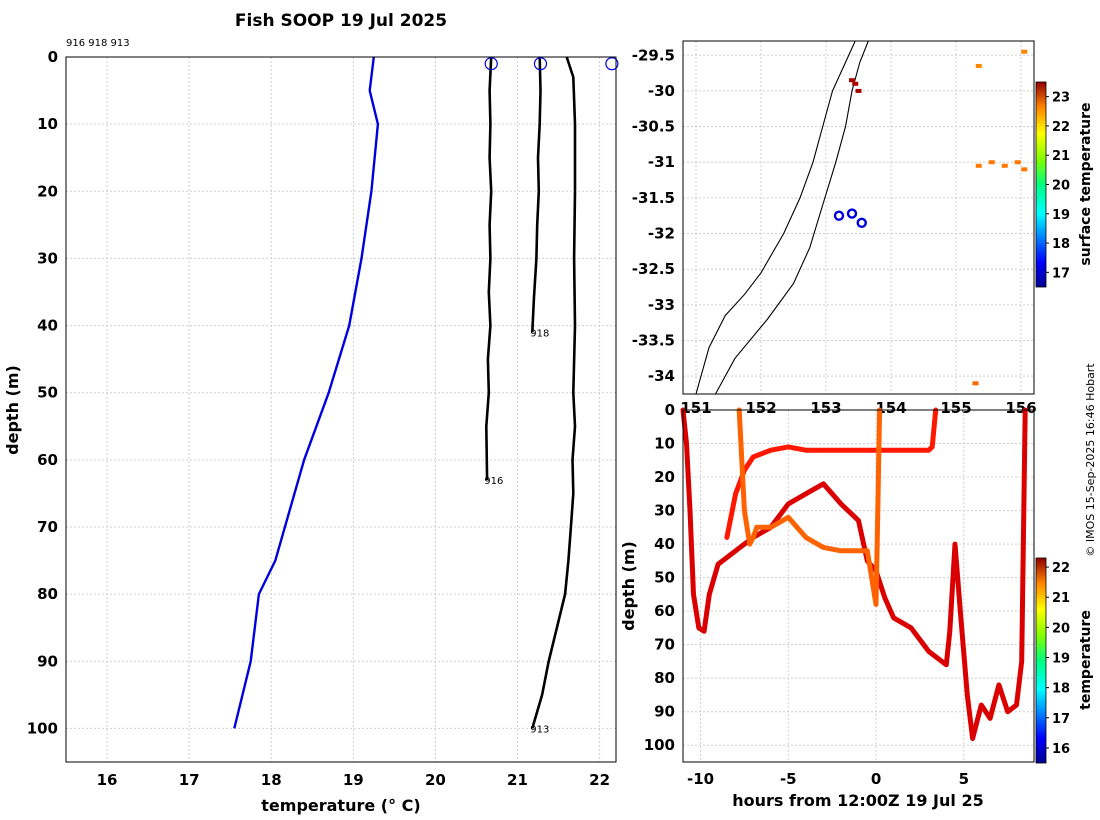  I want to click on profile-ytick-label: 100, so click(42, 728).